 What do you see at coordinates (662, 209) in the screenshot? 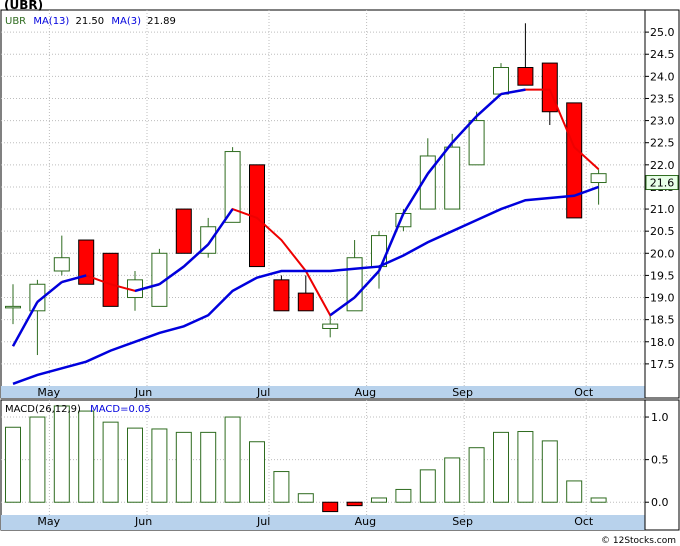
I see `price-y-tick-label: 21.0` at bounding box center [662, 209].